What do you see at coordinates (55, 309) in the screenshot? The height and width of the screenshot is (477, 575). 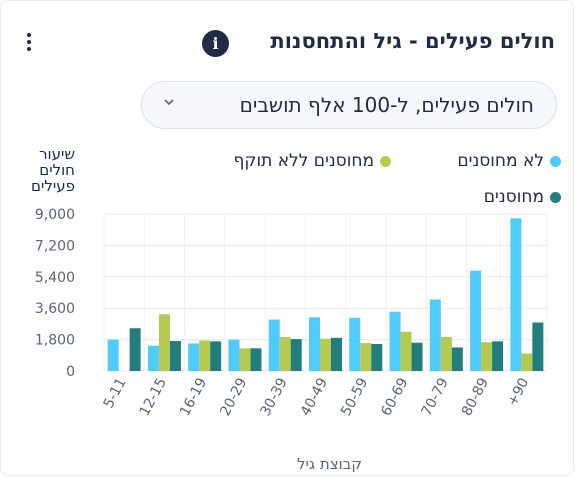 I see `y-tick-label: 3,600` at bounding box center [55, 309].